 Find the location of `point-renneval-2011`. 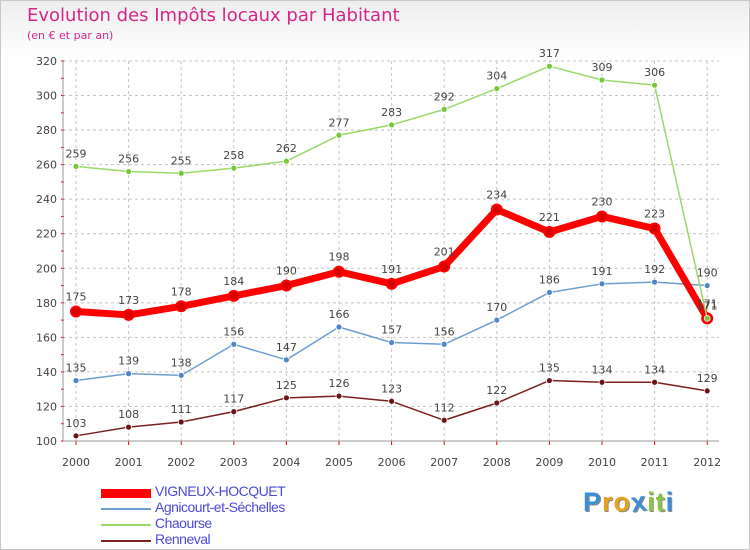

point-renneval-2011 is located at coordinates (654, 382).